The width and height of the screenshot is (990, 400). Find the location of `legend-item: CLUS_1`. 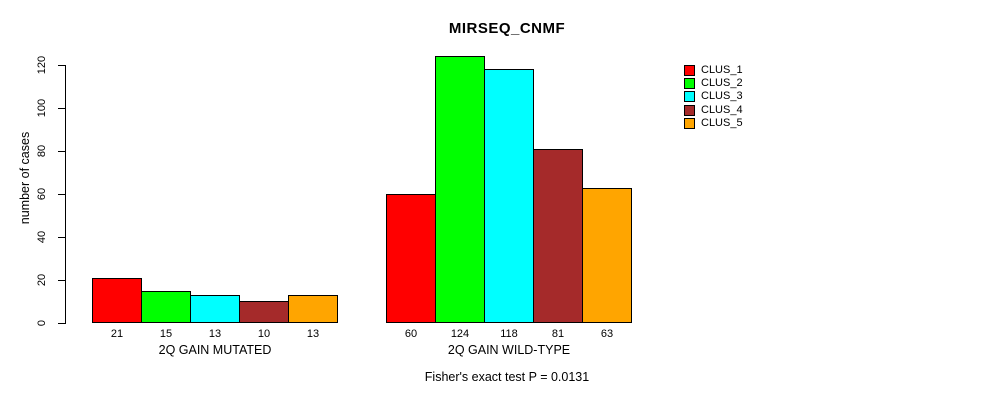

legend-item: CLUS_1 is located at coordinates (713, 70).